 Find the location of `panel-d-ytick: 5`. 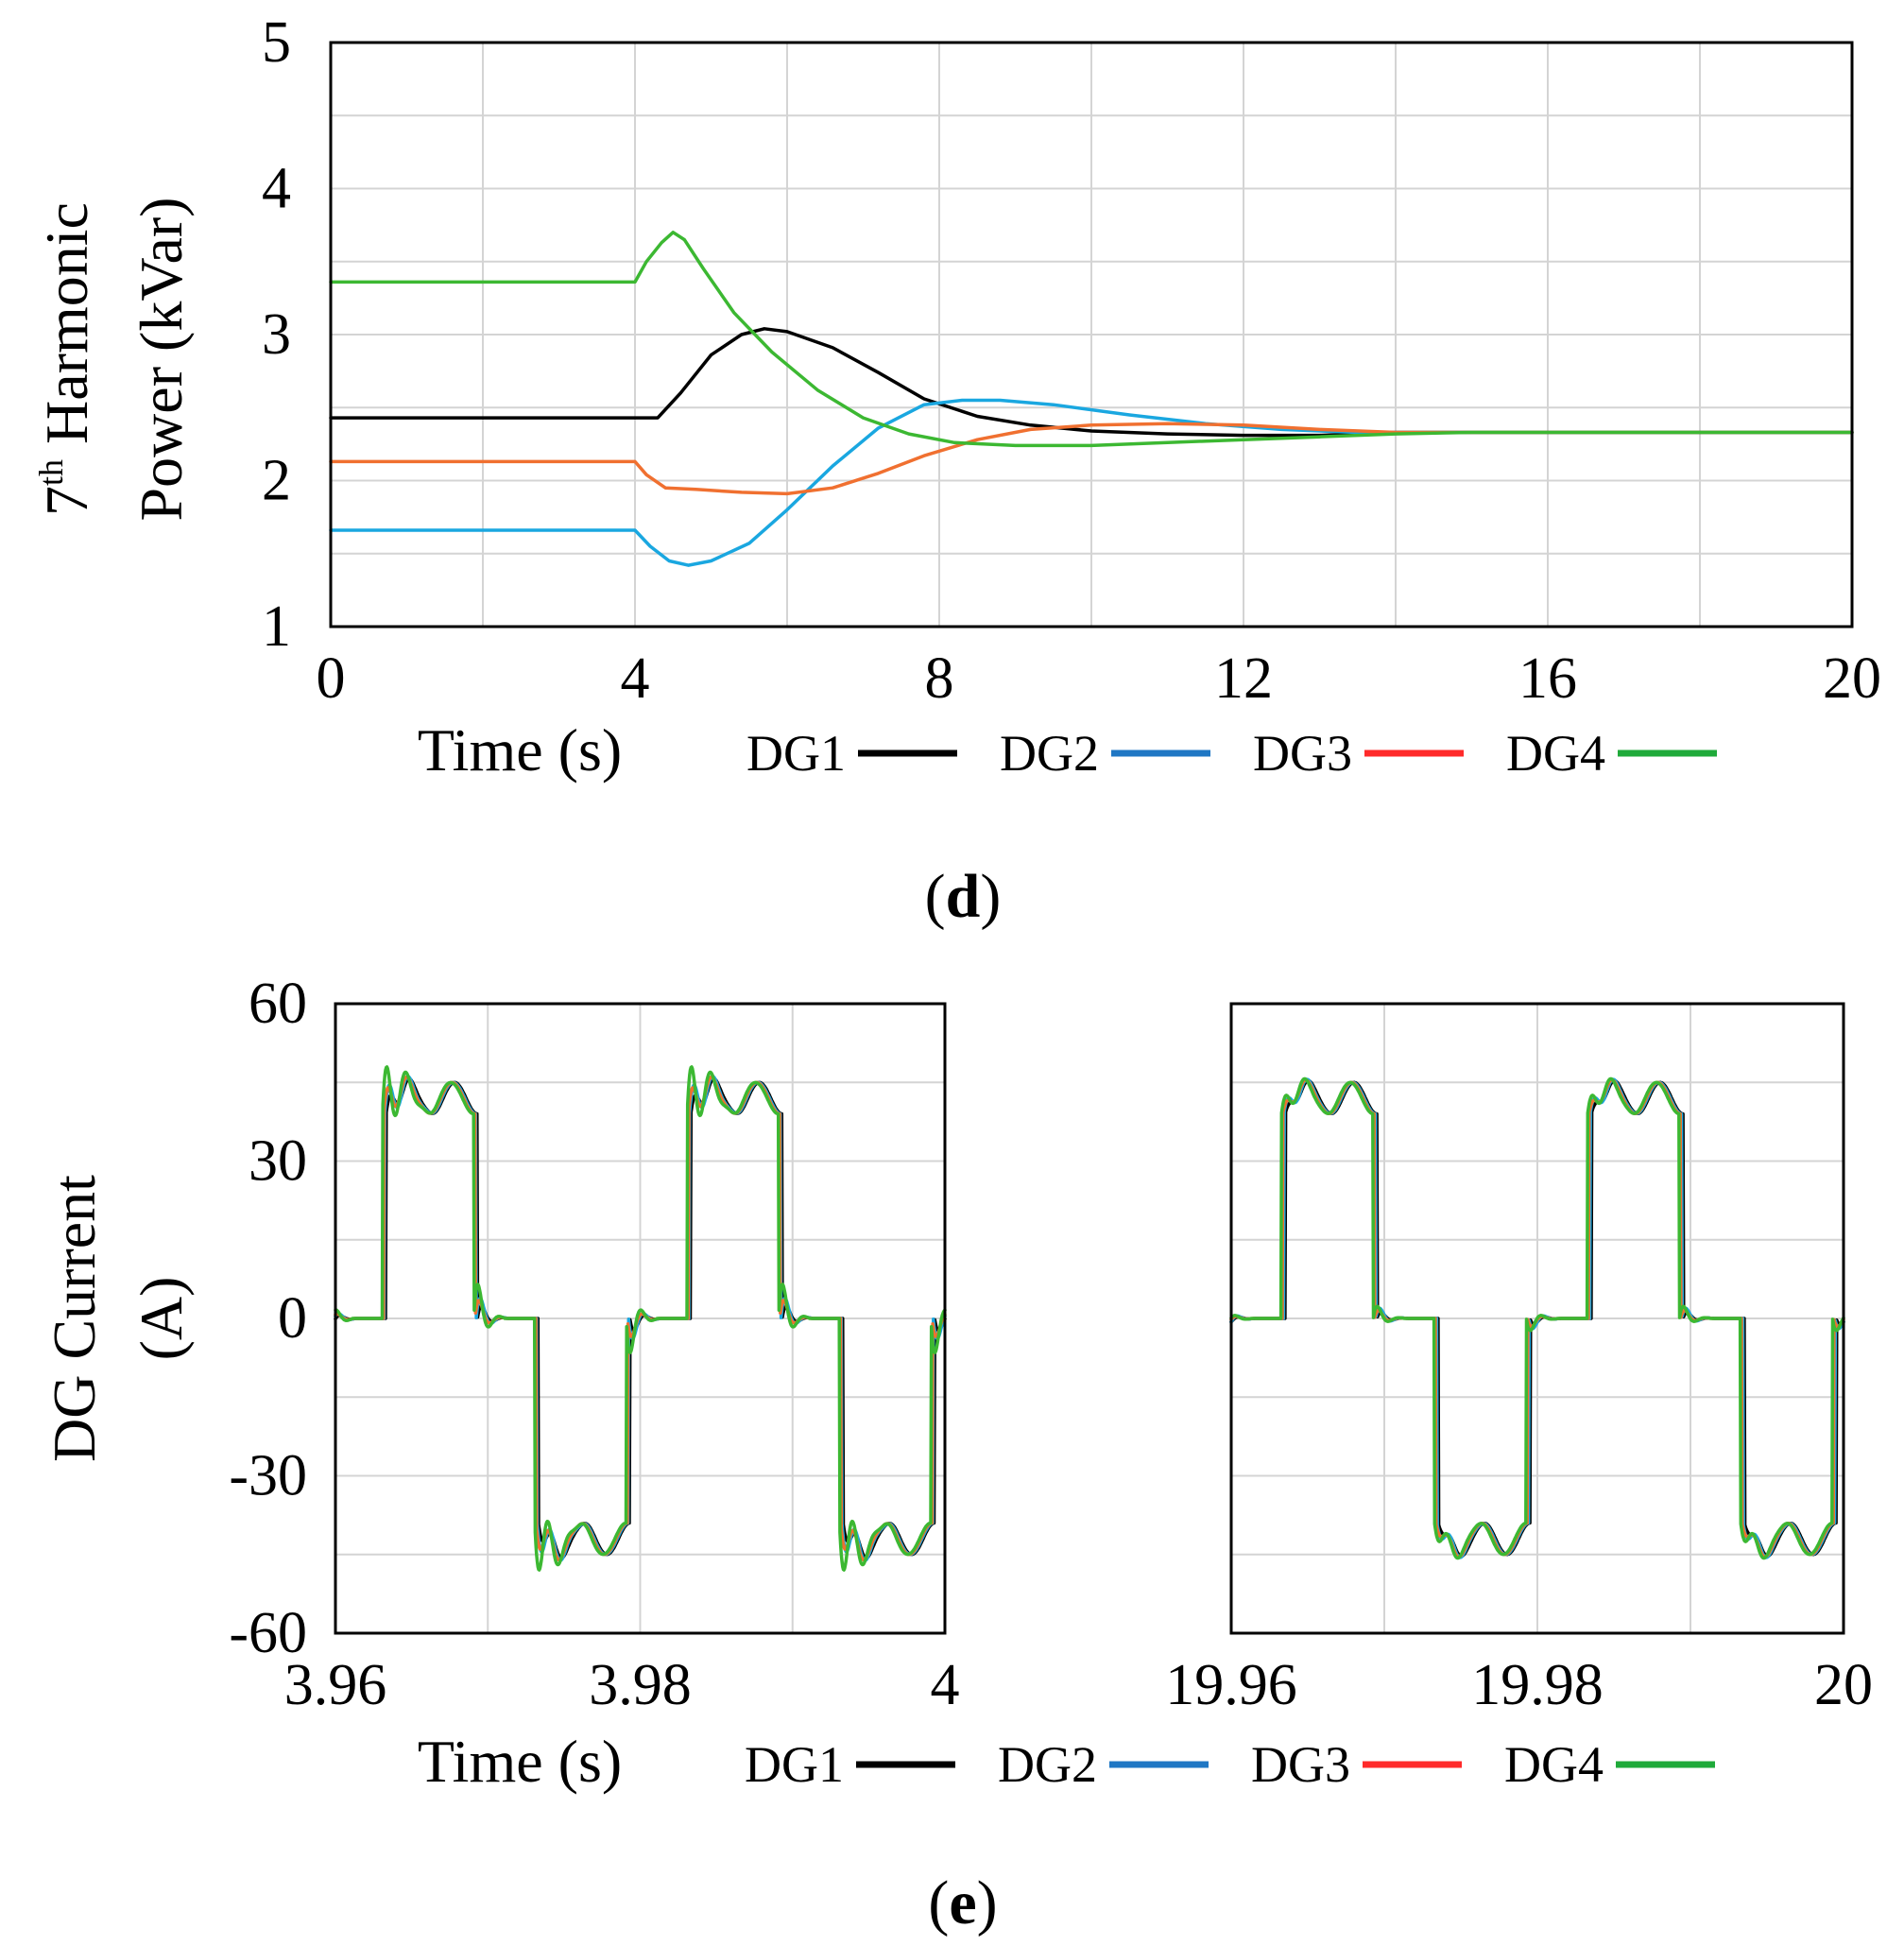

panel-d-ytick: 5 is located at coordinates (276, 42).